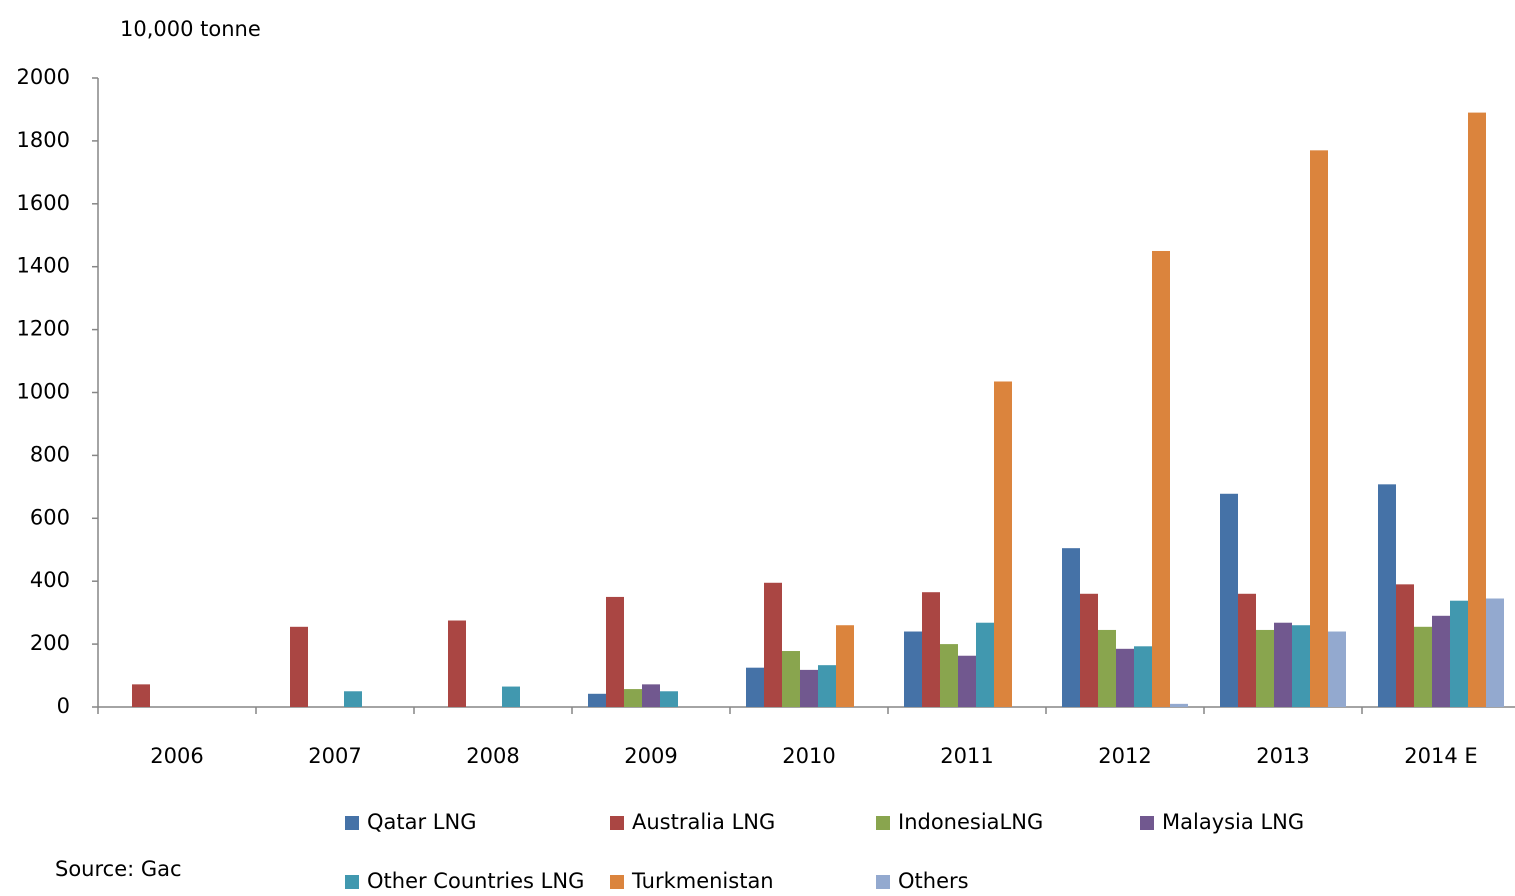  What do you see at coordinates (702, 881) in the screenshot?
I see `legend-label: Turkmenistan` at bounding box center [702, 881].